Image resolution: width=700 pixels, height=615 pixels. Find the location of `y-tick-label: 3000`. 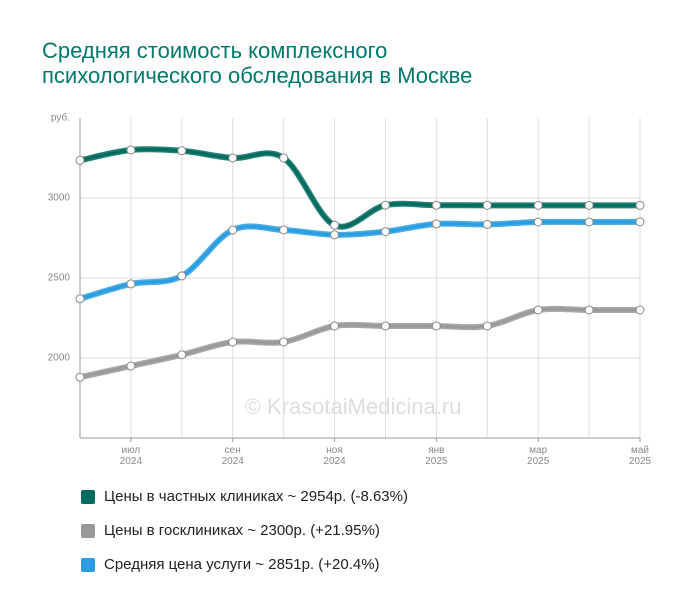

y-tick-label: 3000 is located at coordinates (59, 198).